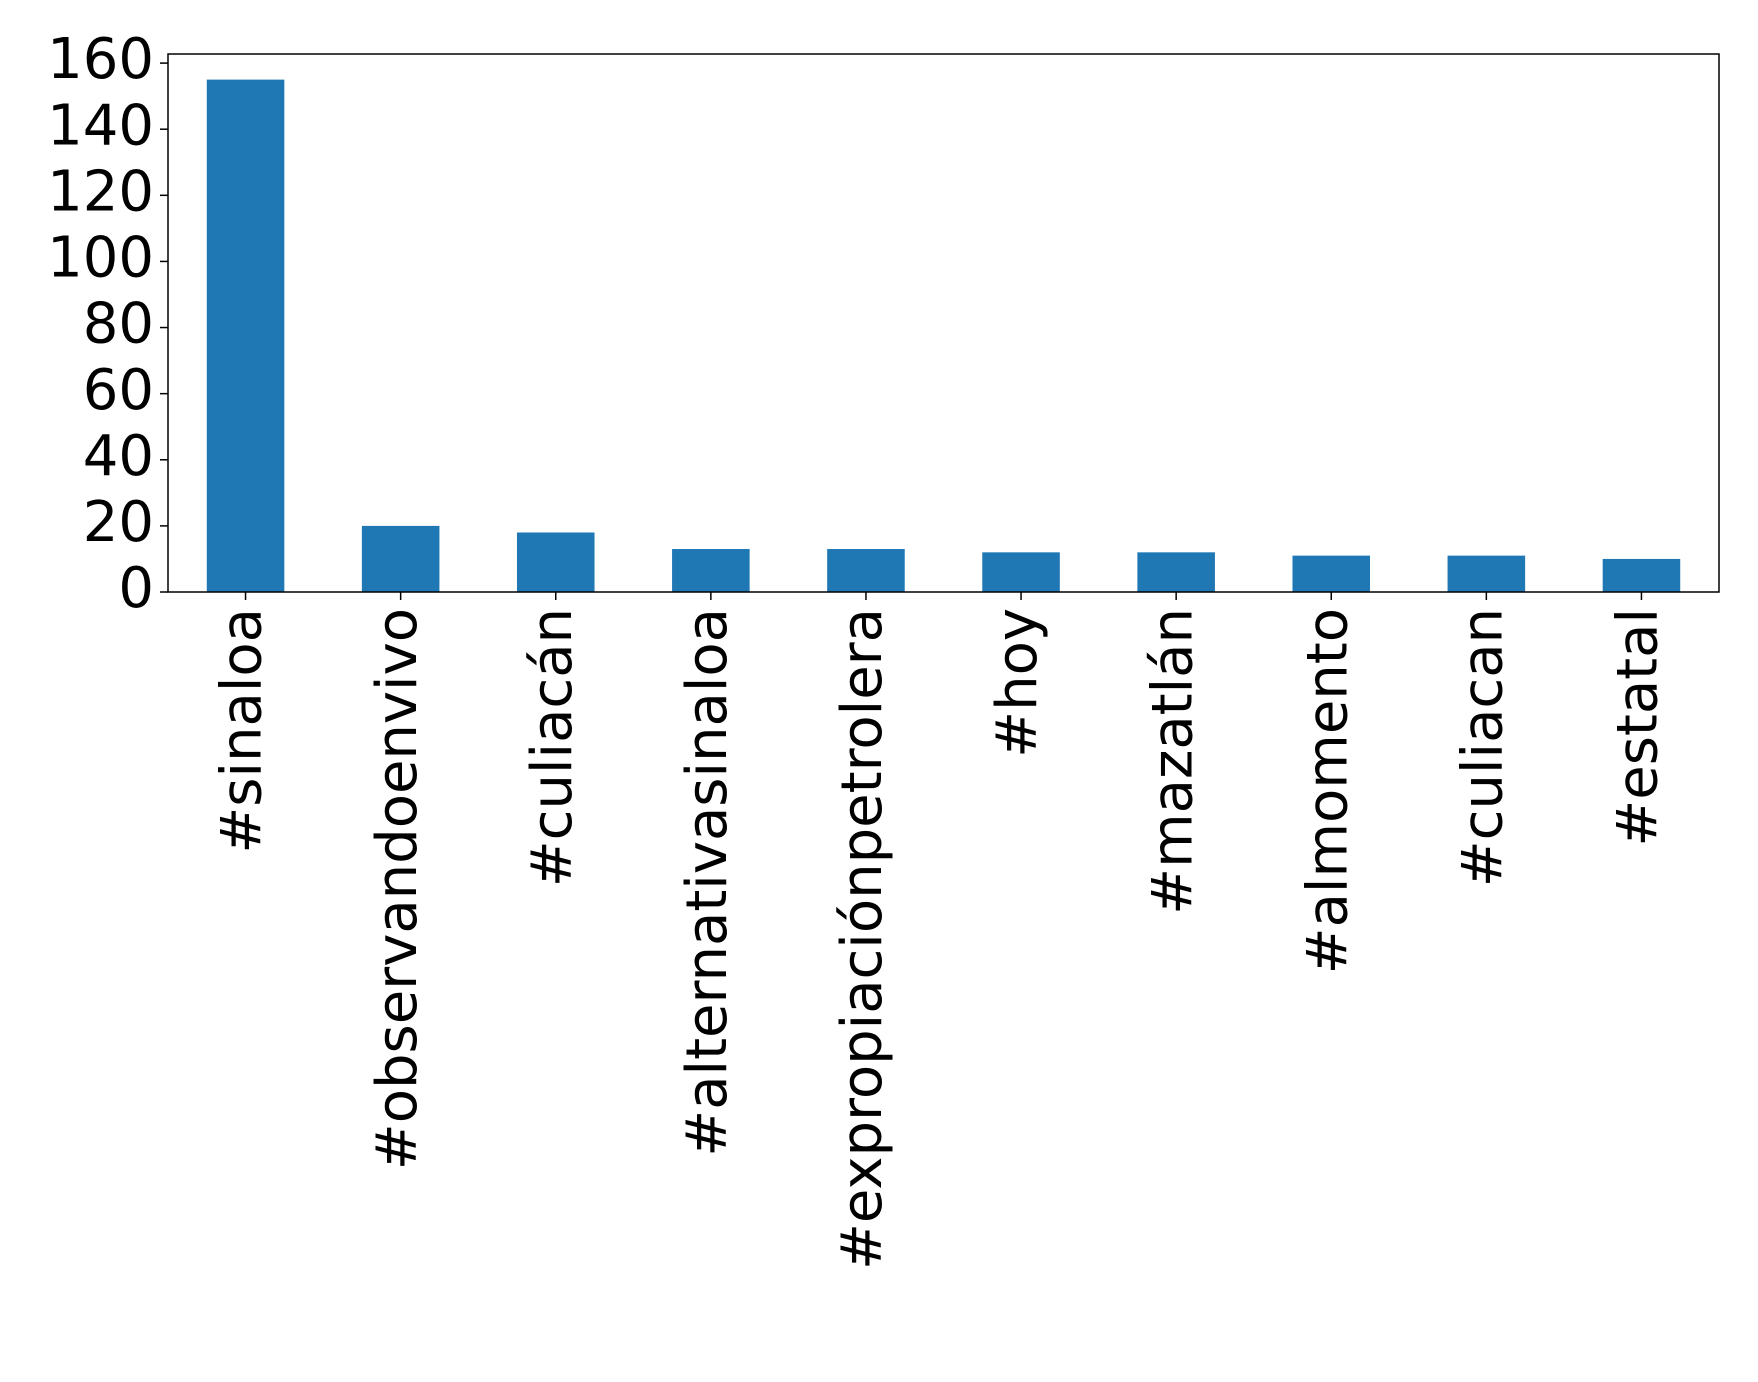 Image resolution: width=1758 pixels, height=1382 pixels. What do you see at coordinates (1638, 727) in the screenshot?
I see `x-tick-label: #estatal` at bounding box center [1638, 727].